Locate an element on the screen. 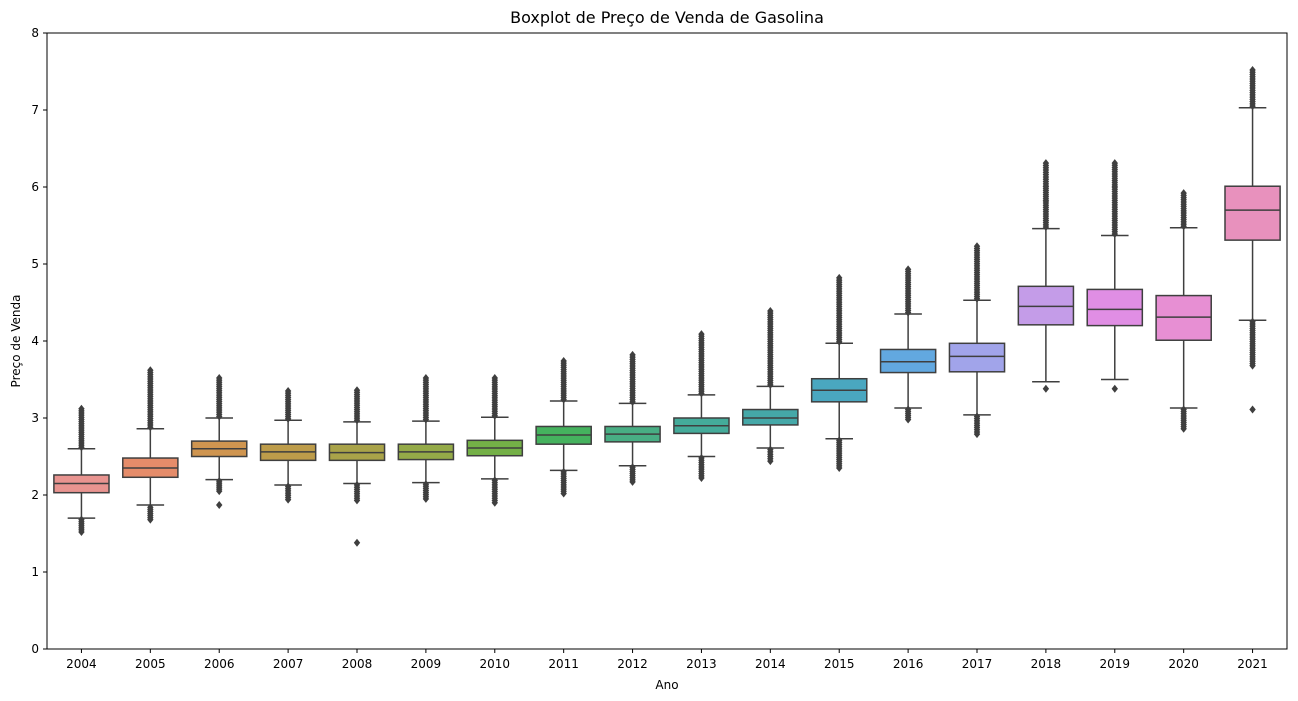  x-tick-label: 2004 is located at coordinates (81, 664).